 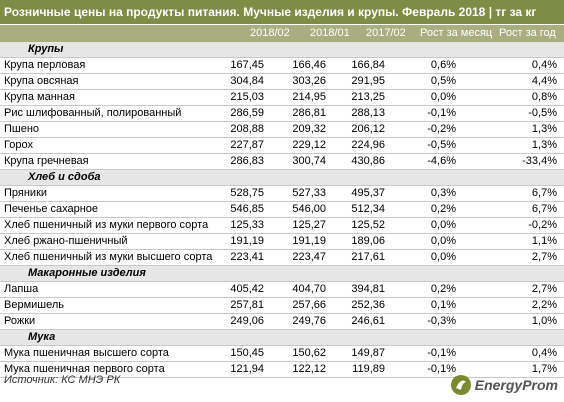 What do you see at coordinates (18, 145) in the screenshot?
I see `product-name: Горох` at bounding box center [18, 145].